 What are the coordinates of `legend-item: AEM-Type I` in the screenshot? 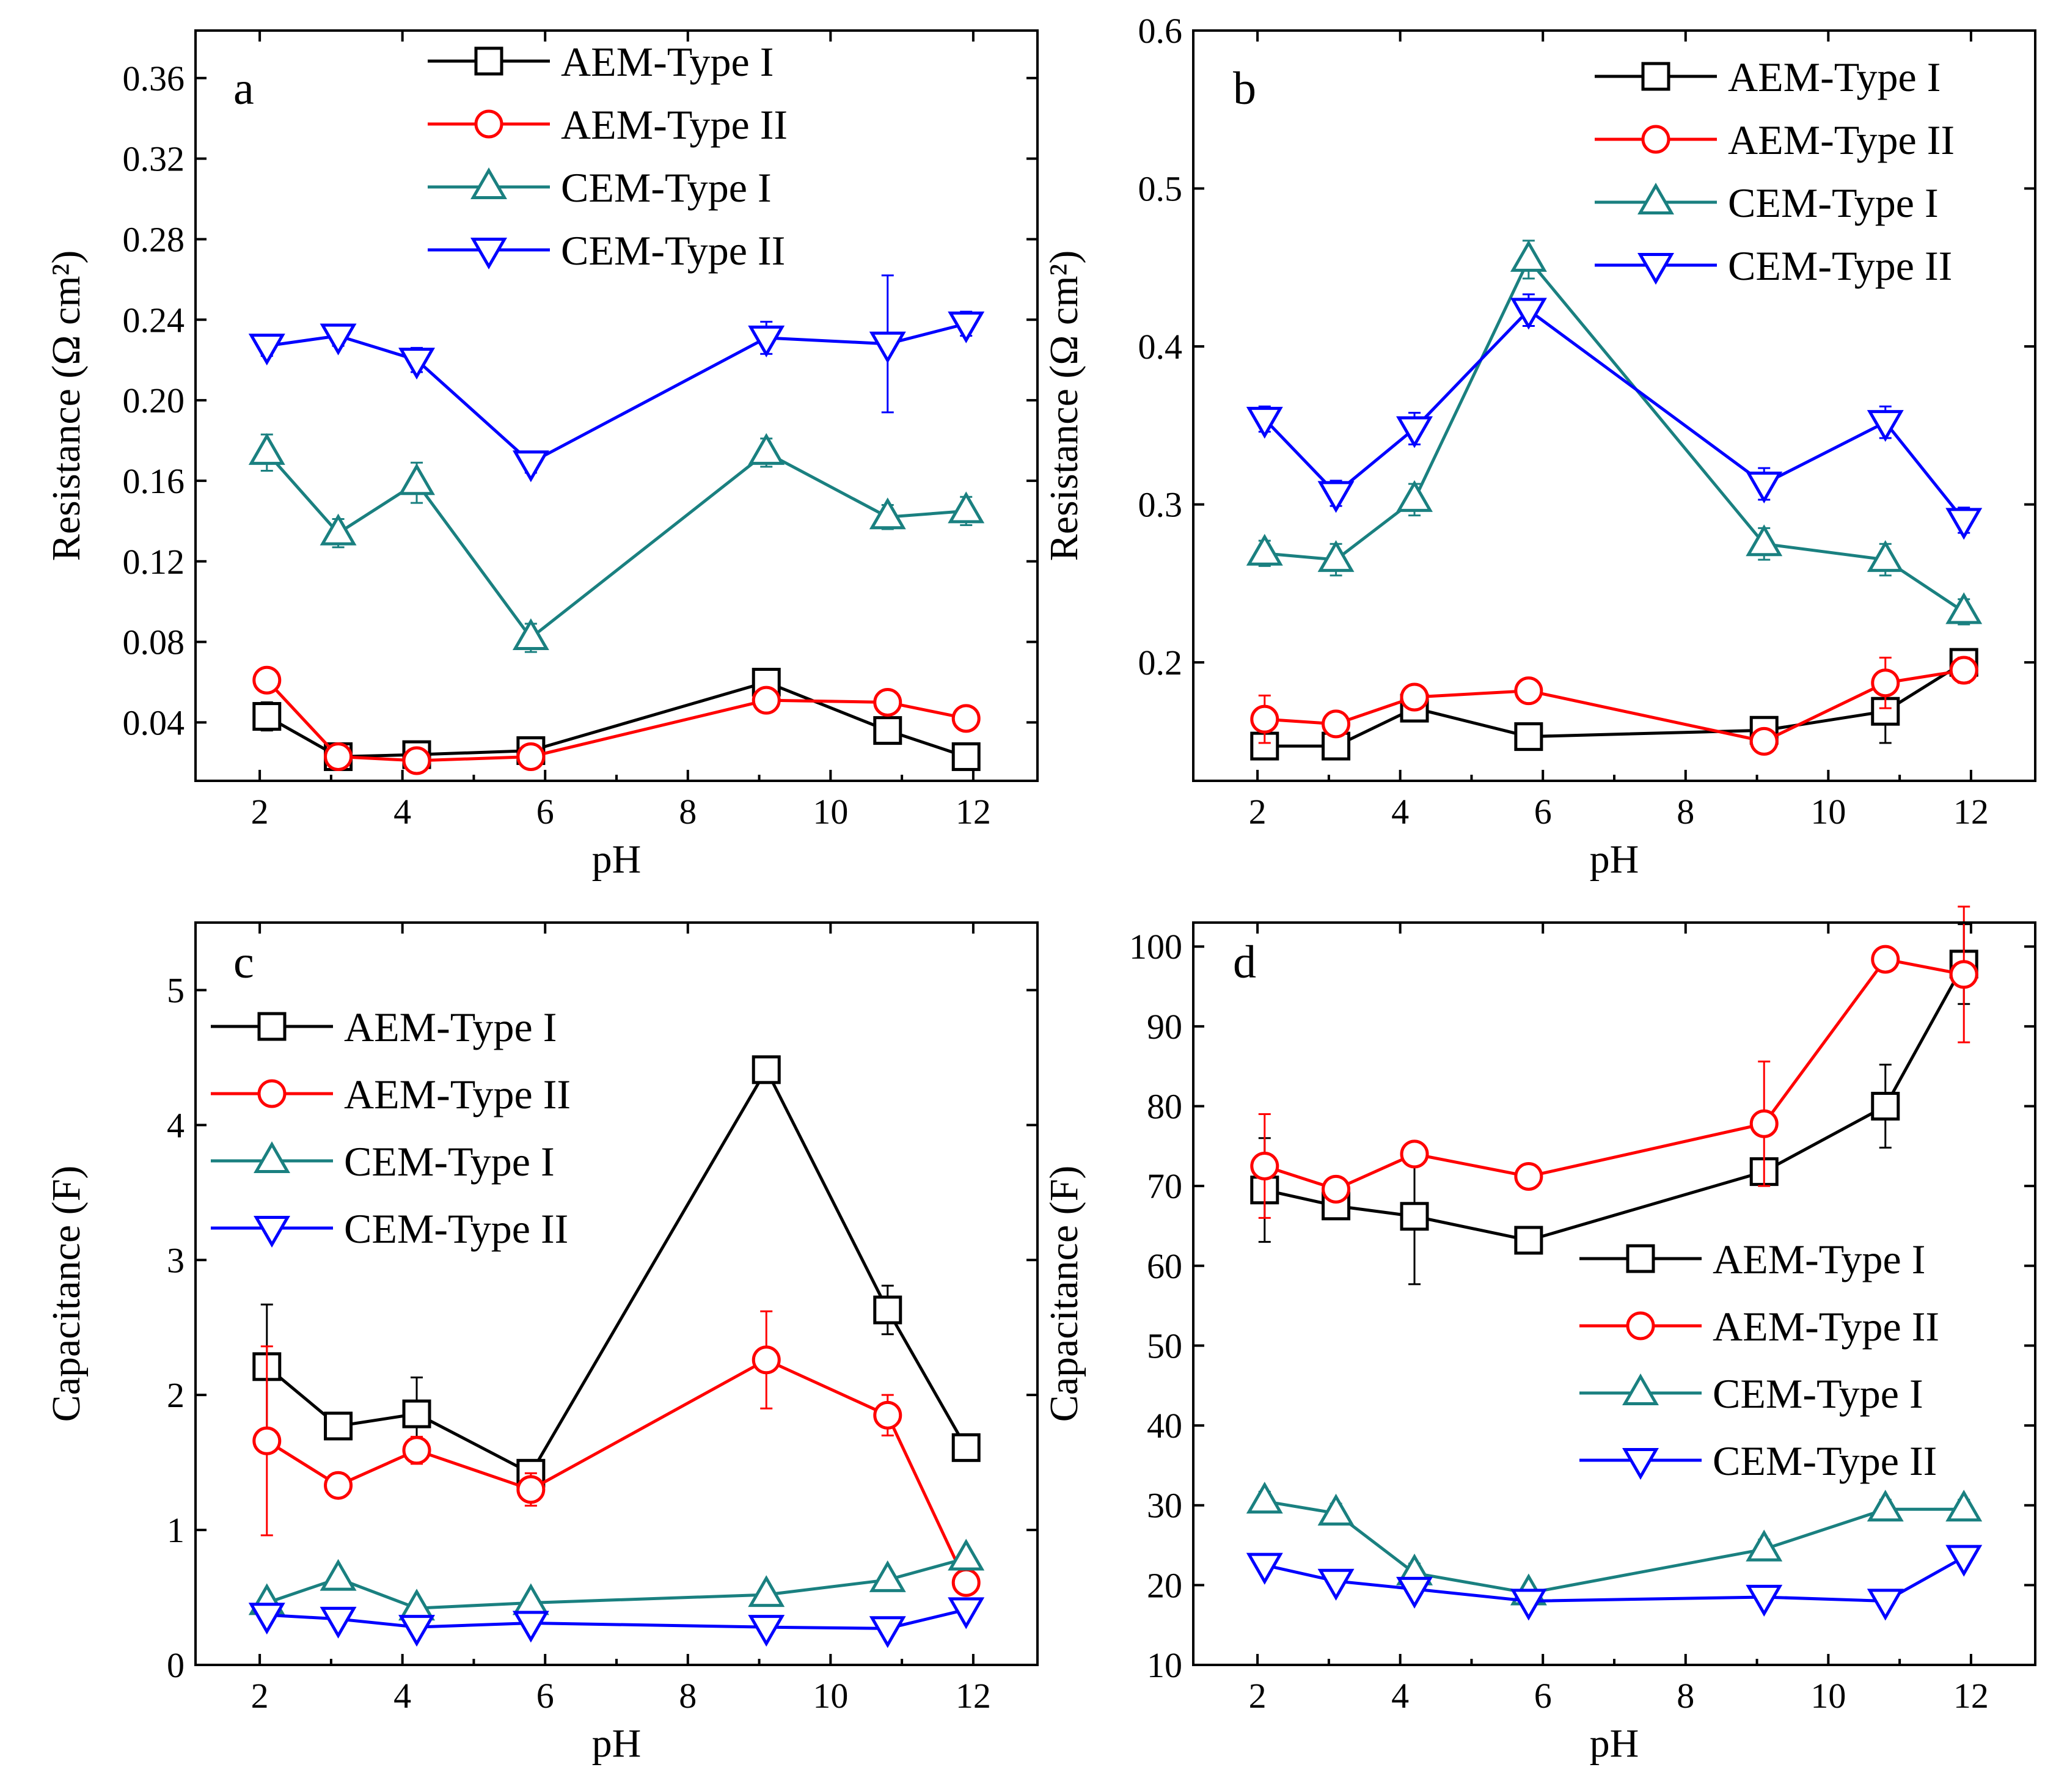 It's located at (601, 61).